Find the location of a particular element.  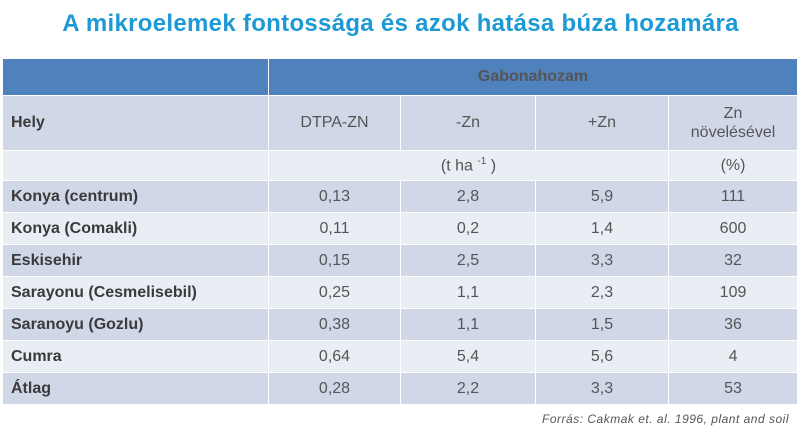

column-header-row: Hely DTPA-ZN -Zn +Zn Zn növelésével is located at coordinates (400, 123).